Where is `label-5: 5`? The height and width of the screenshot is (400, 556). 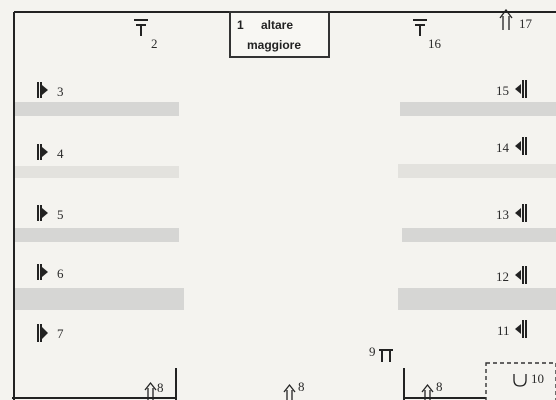 label-5: 5 is located at coordinates (60, 214).